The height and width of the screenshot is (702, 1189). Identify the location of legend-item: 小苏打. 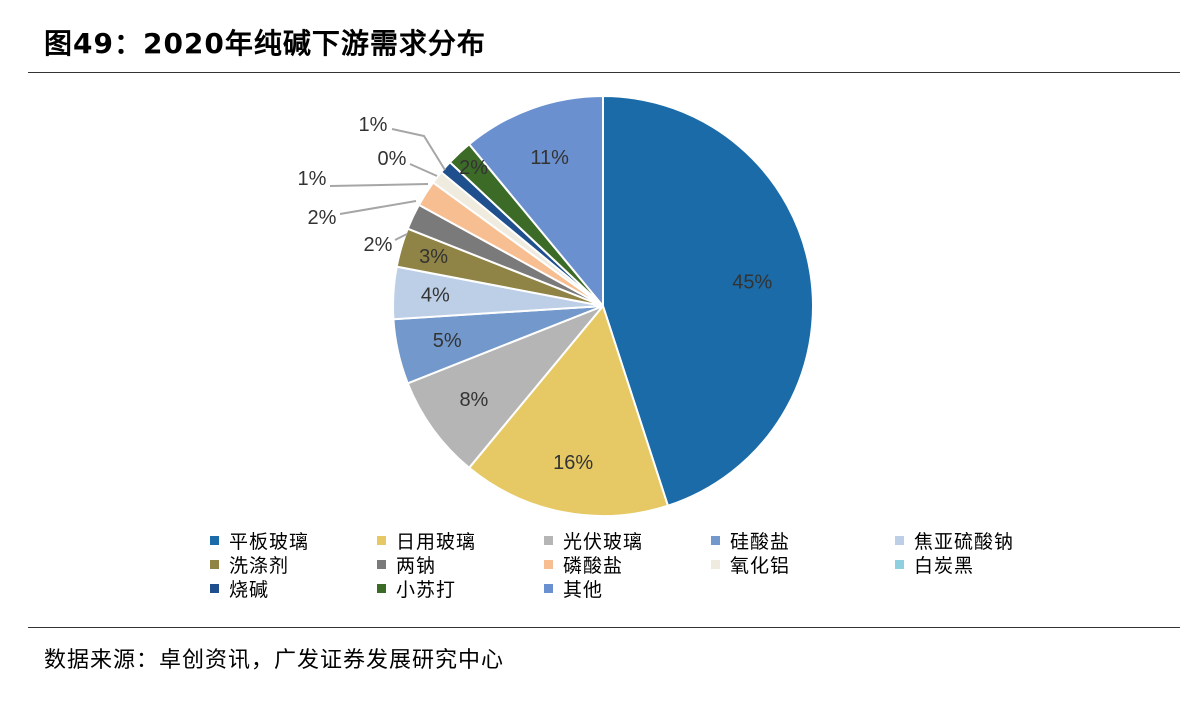
(460, 588).